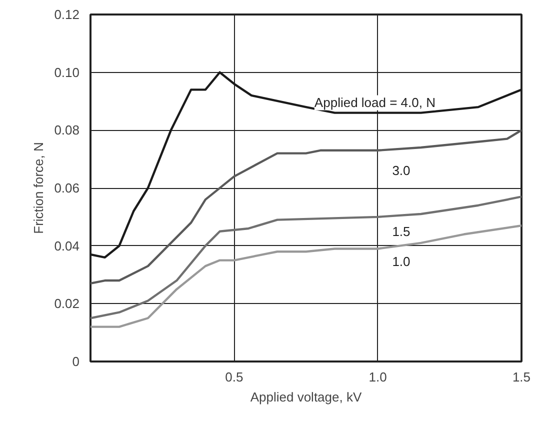  What do you see at coordinates (38, 188) in the screenshot?
I see `y-axis-title: Friction force, N` at bounding box center [38, 188].